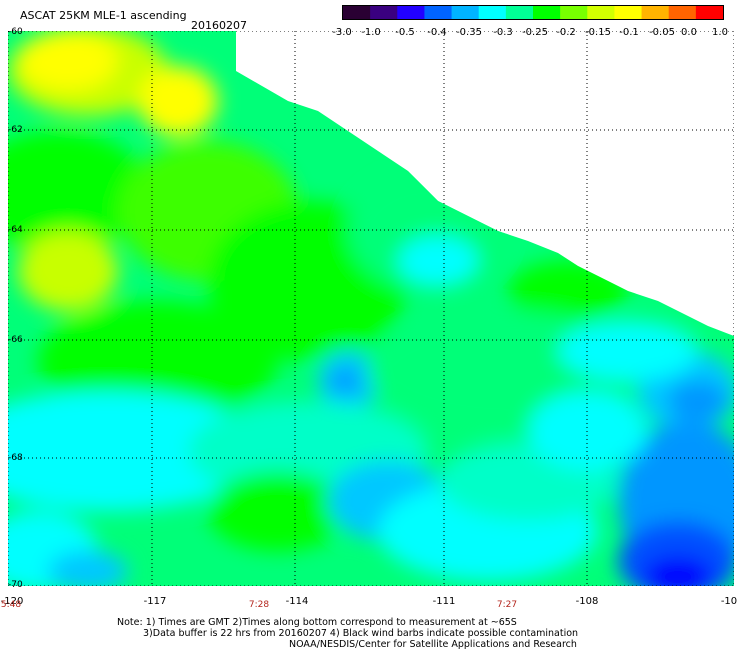 Image resolution: width=740 pixels, height=650 pixels. Describe the element at coordinates (587, 601) in the screenshot. I see `longitude-label: -108` at that location.